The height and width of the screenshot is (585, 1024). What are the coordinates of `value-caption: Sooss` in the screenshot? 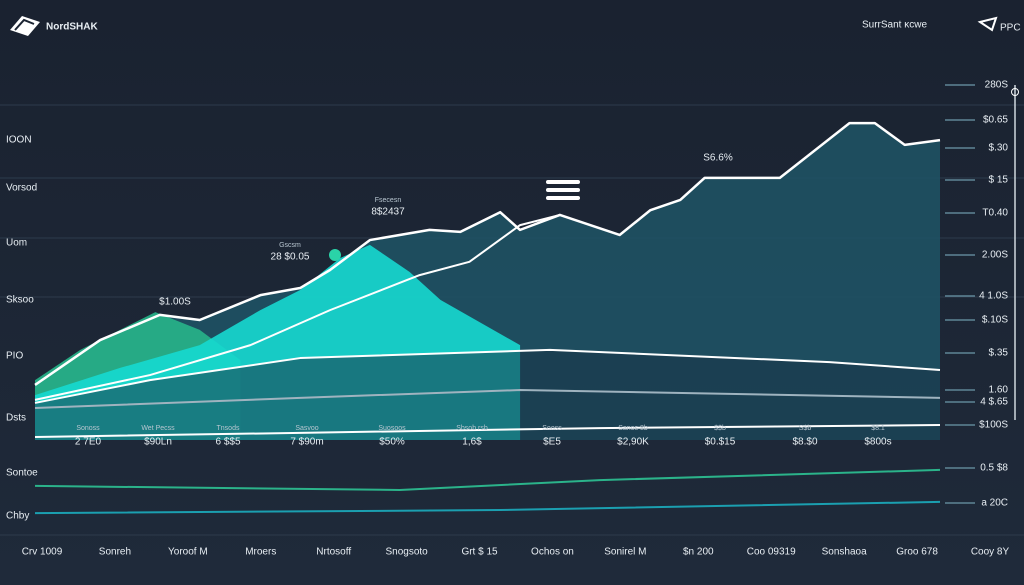 It's located at (552, 428).